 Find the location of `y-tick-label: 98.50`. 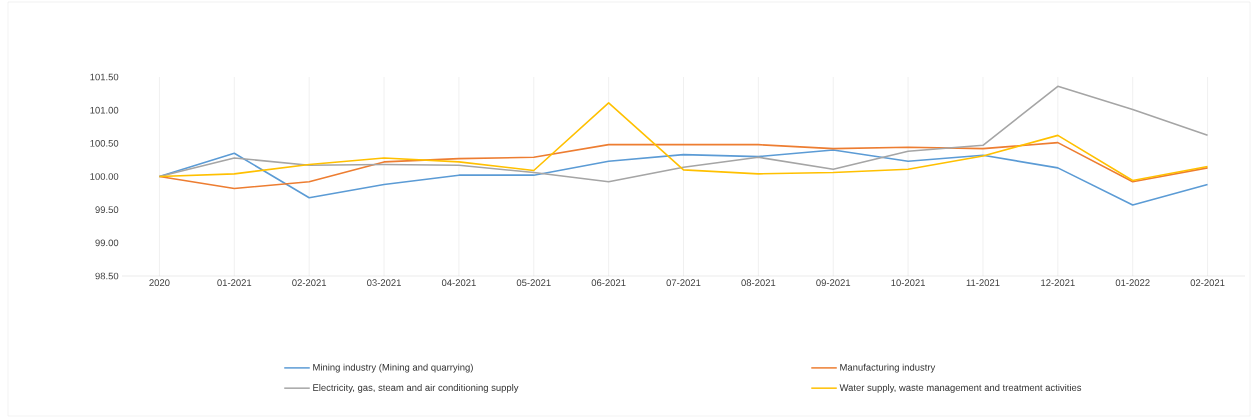

y-tick-label: 98.50 is located at coordinates (107, 276).